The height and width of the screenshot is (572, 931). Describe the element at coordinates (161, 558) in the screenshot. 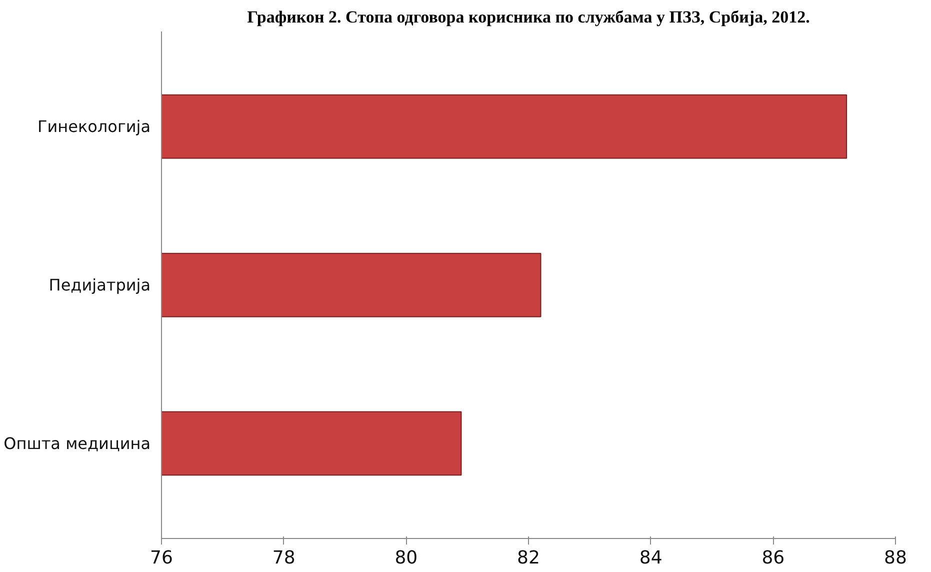

I see `x-tick-label: 76` at that location.